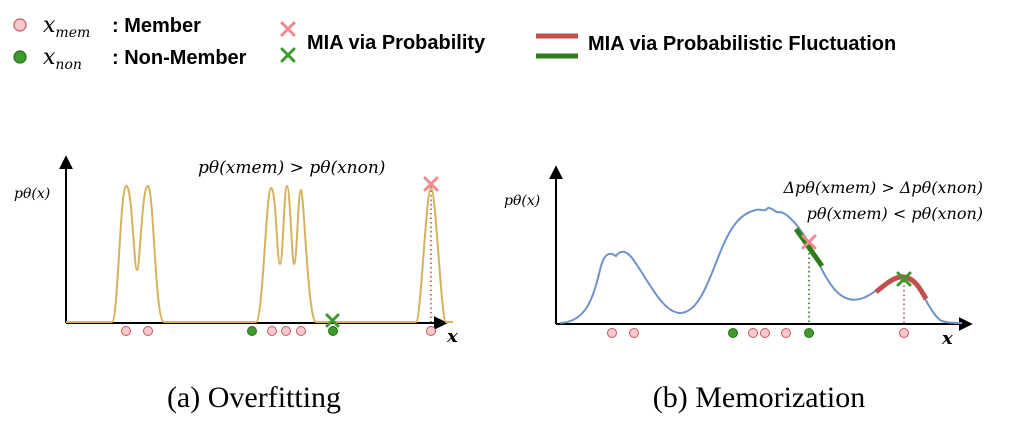 The width and height of the screenshot is (1010, 433). I want to click on panel-b-x-label: x, so click(947, 338).